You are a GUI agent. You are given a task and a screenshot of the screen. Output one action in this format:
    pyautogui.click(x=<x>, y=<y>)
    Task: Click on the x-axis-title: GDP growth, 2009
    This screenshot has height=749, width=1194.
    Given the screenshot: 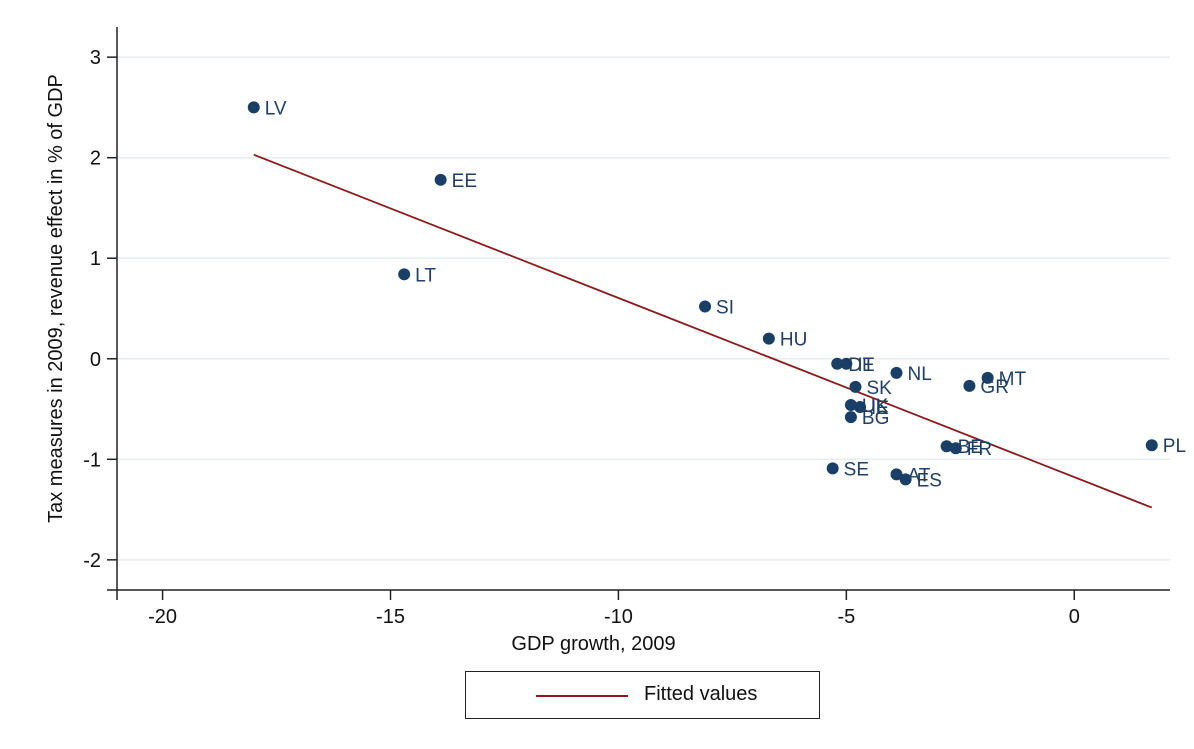 What is the action you would take?
    pyautogui.click(x=593, y=644)
    